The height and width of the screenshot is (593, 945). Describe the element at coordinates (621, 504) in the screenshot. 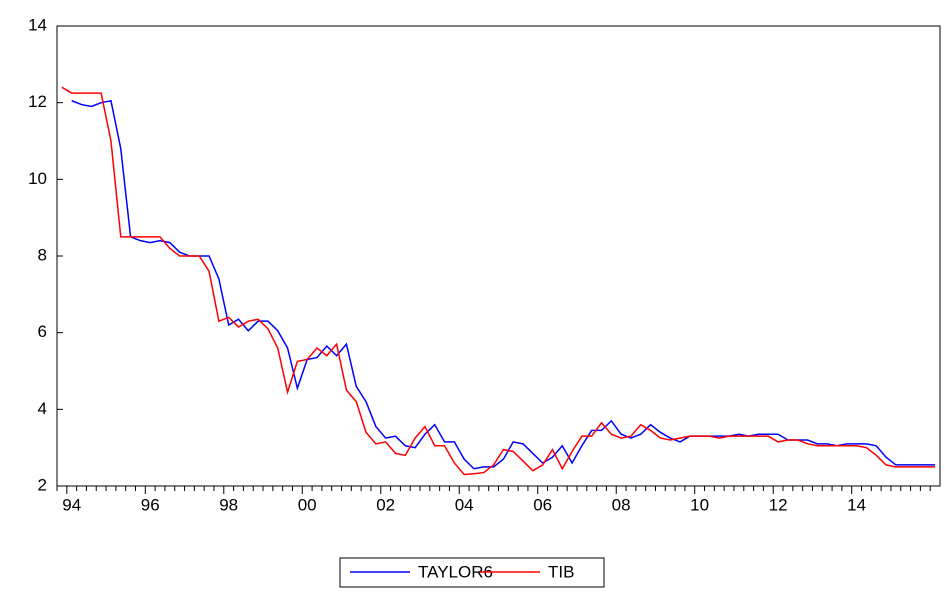

I see `x-tick-label: 08` at that location.